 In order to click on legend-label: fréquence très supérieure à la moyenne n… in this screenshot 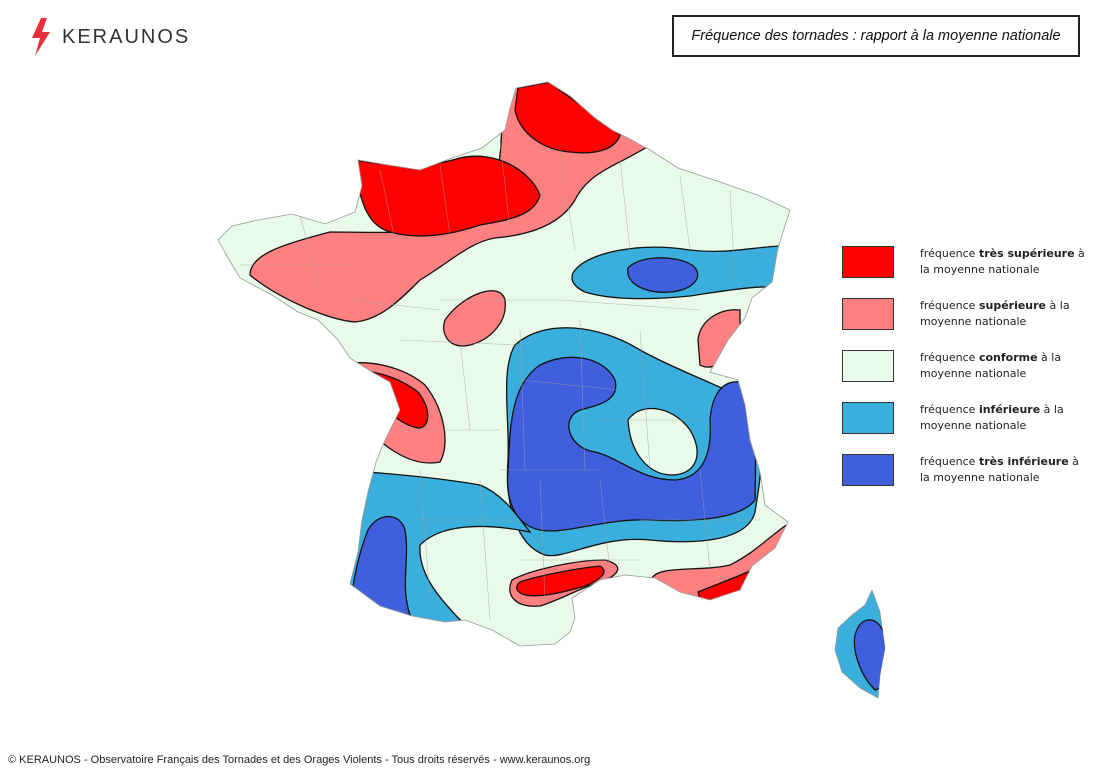, I will do `click(1002, 261)`.